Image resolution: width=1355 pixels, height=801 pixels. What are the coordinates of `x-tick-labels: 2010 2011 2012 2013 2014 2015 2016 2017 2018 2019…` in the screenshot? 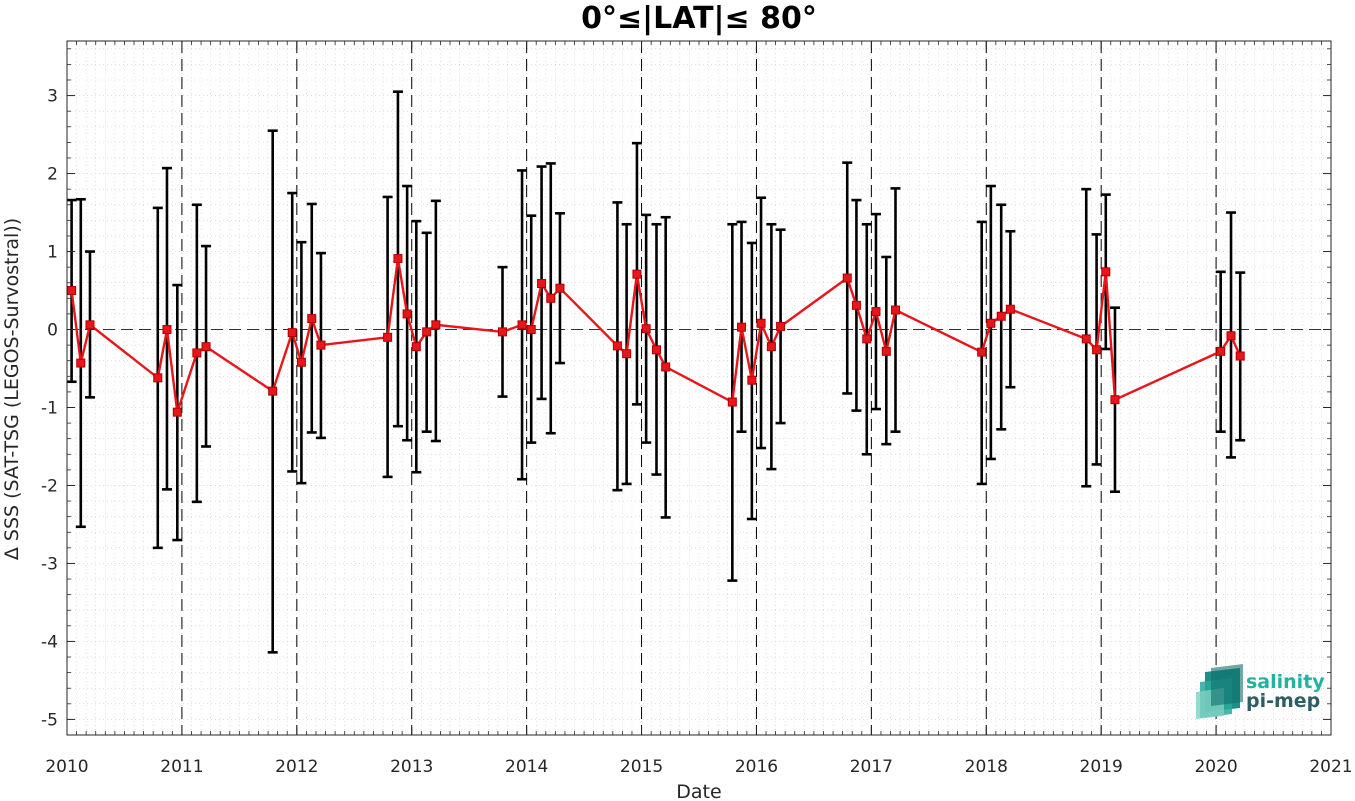 It's located at (698, 767).